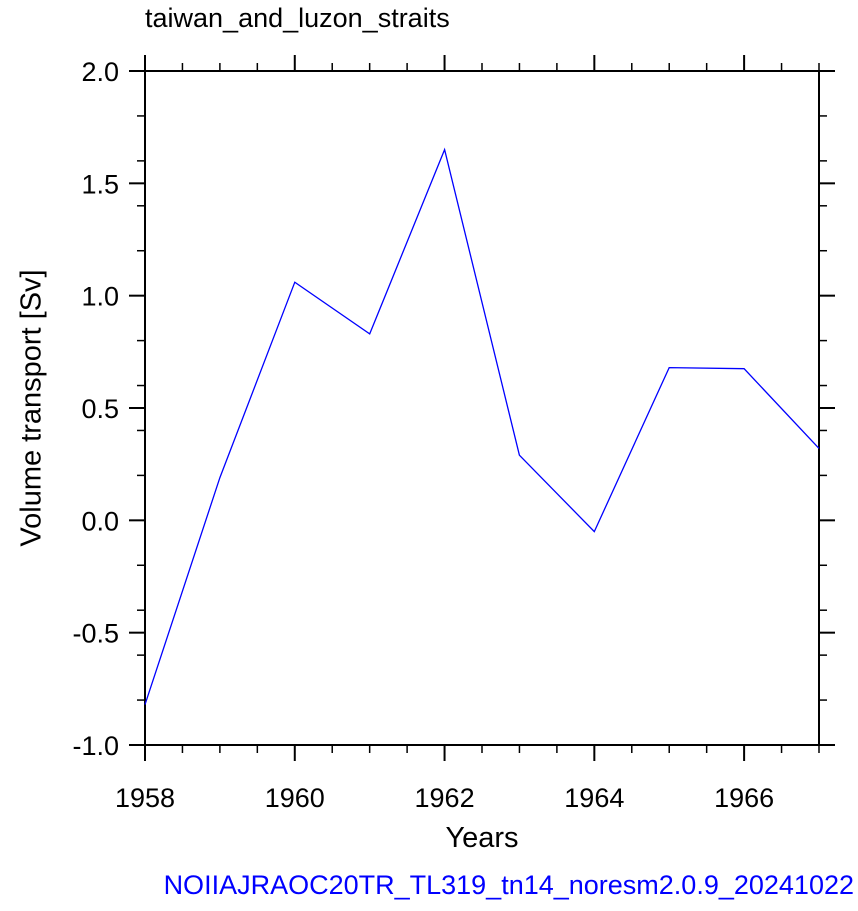 The width and height of the screenshot is (858, 911). Describe the element at coordinates (95, 634) in the screenshot. I see `y-tick-label: -0.5` at that location.